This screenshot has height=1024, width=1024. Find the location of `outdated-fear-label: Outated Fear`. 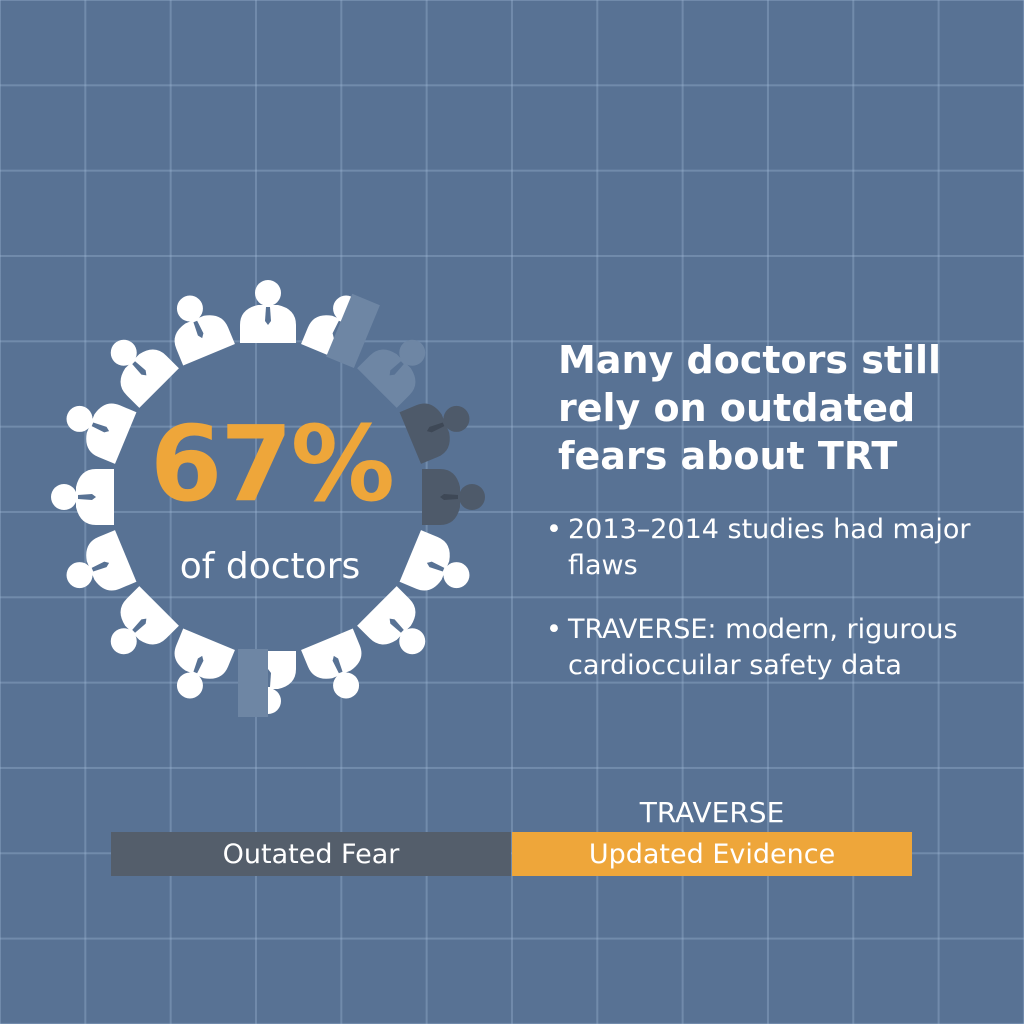

outdated-fear-label: Outated Fear is located at coordinates (311, 854).